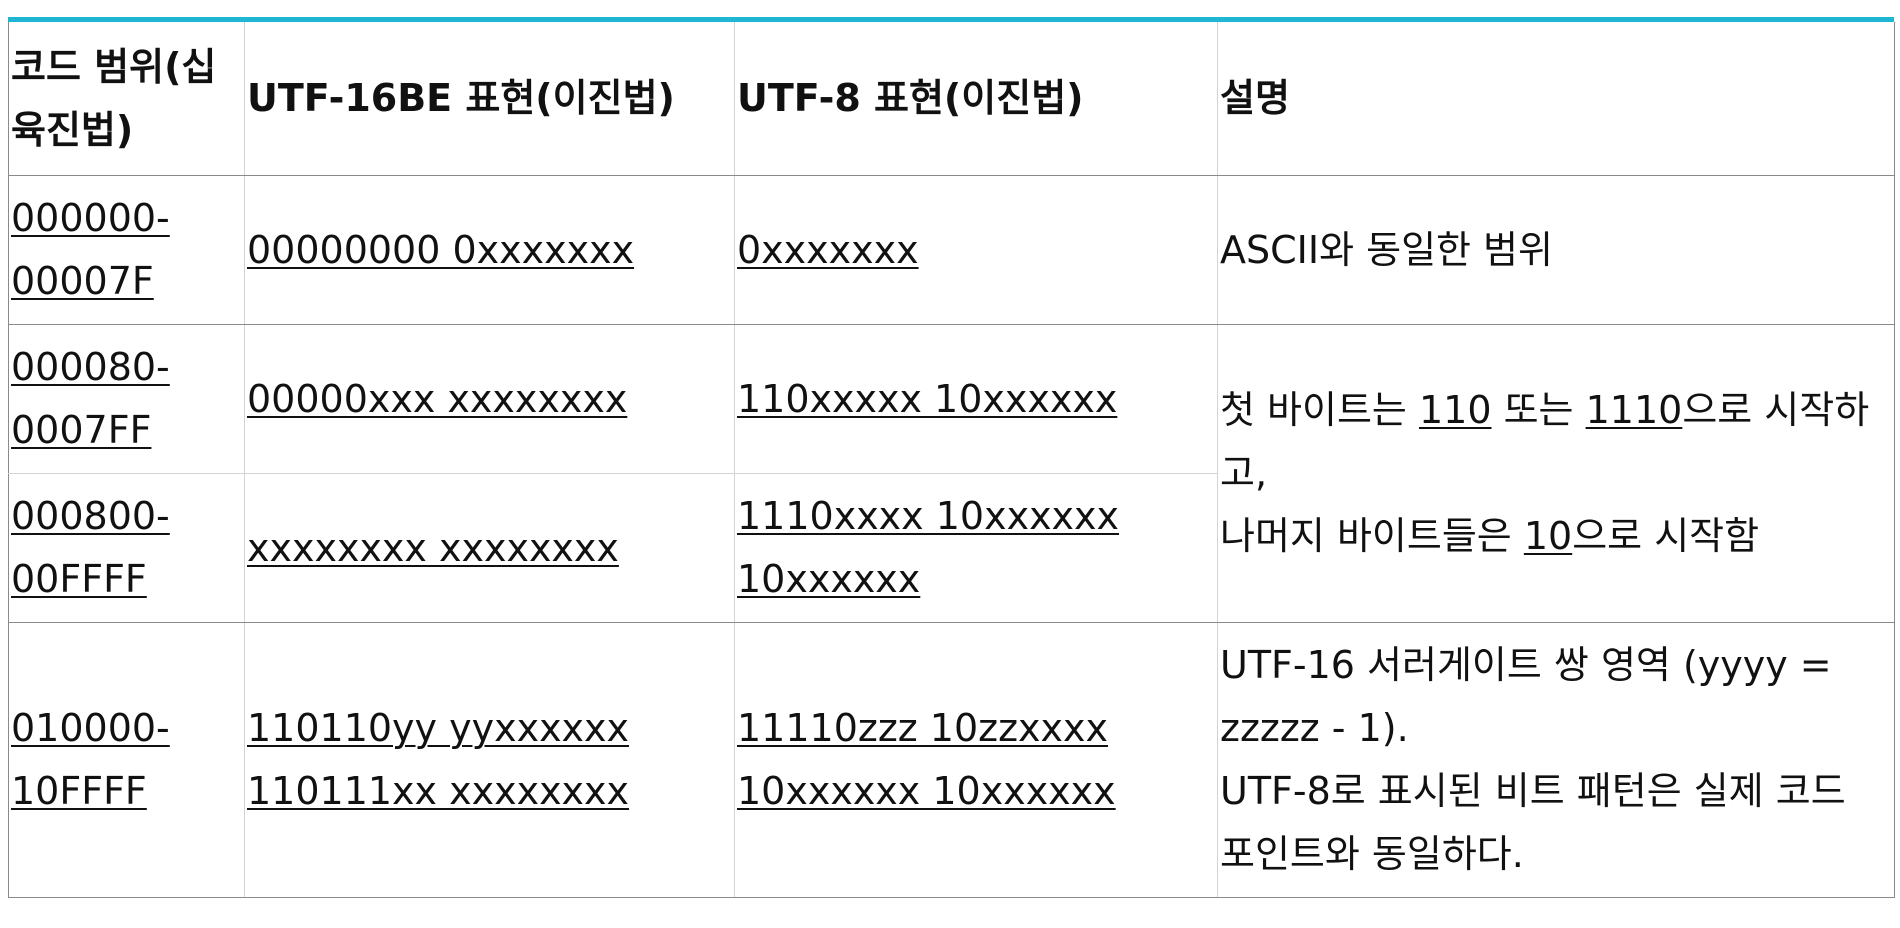 The height and width of the screenshot is (928, 1900). I want to click on utf16-cell: 00000000 0xxxxxxx, so click(489, 250).